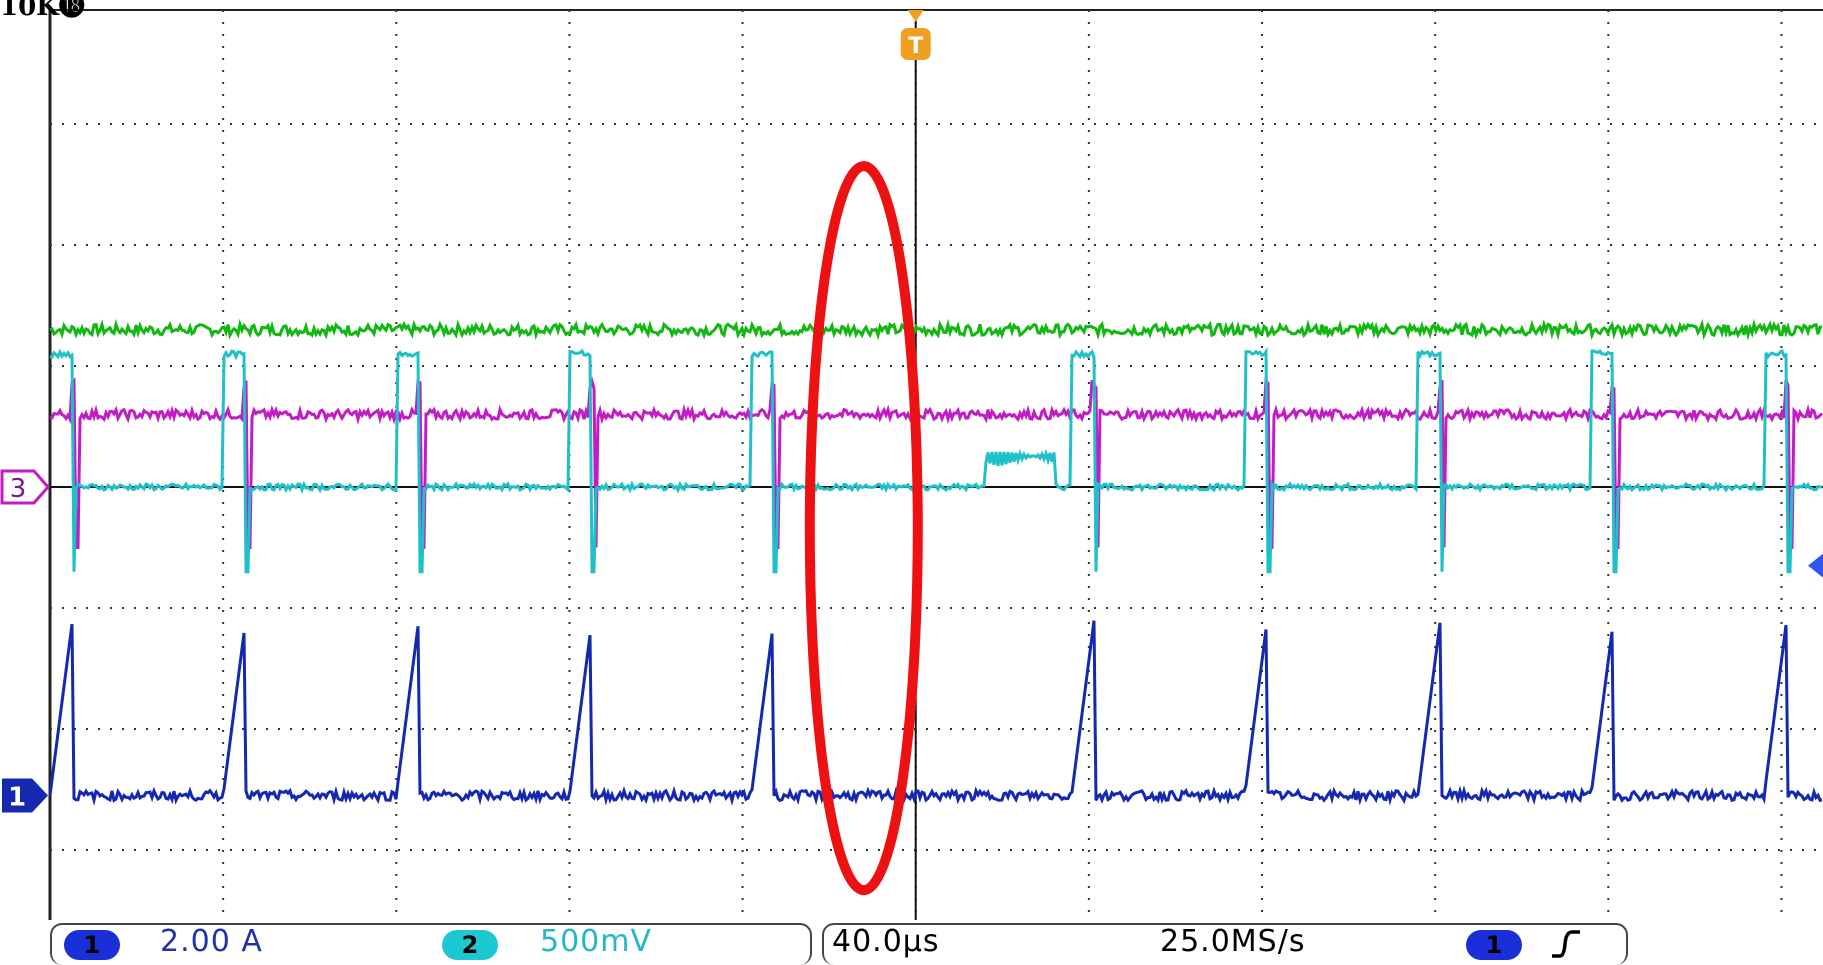 The height and width of the screenshot is (965, 1823). What do you see at coordinates (1494, 945) in the screenshot?
I see `trigger-source-badge: 1` at bounding box center [1494, 945].